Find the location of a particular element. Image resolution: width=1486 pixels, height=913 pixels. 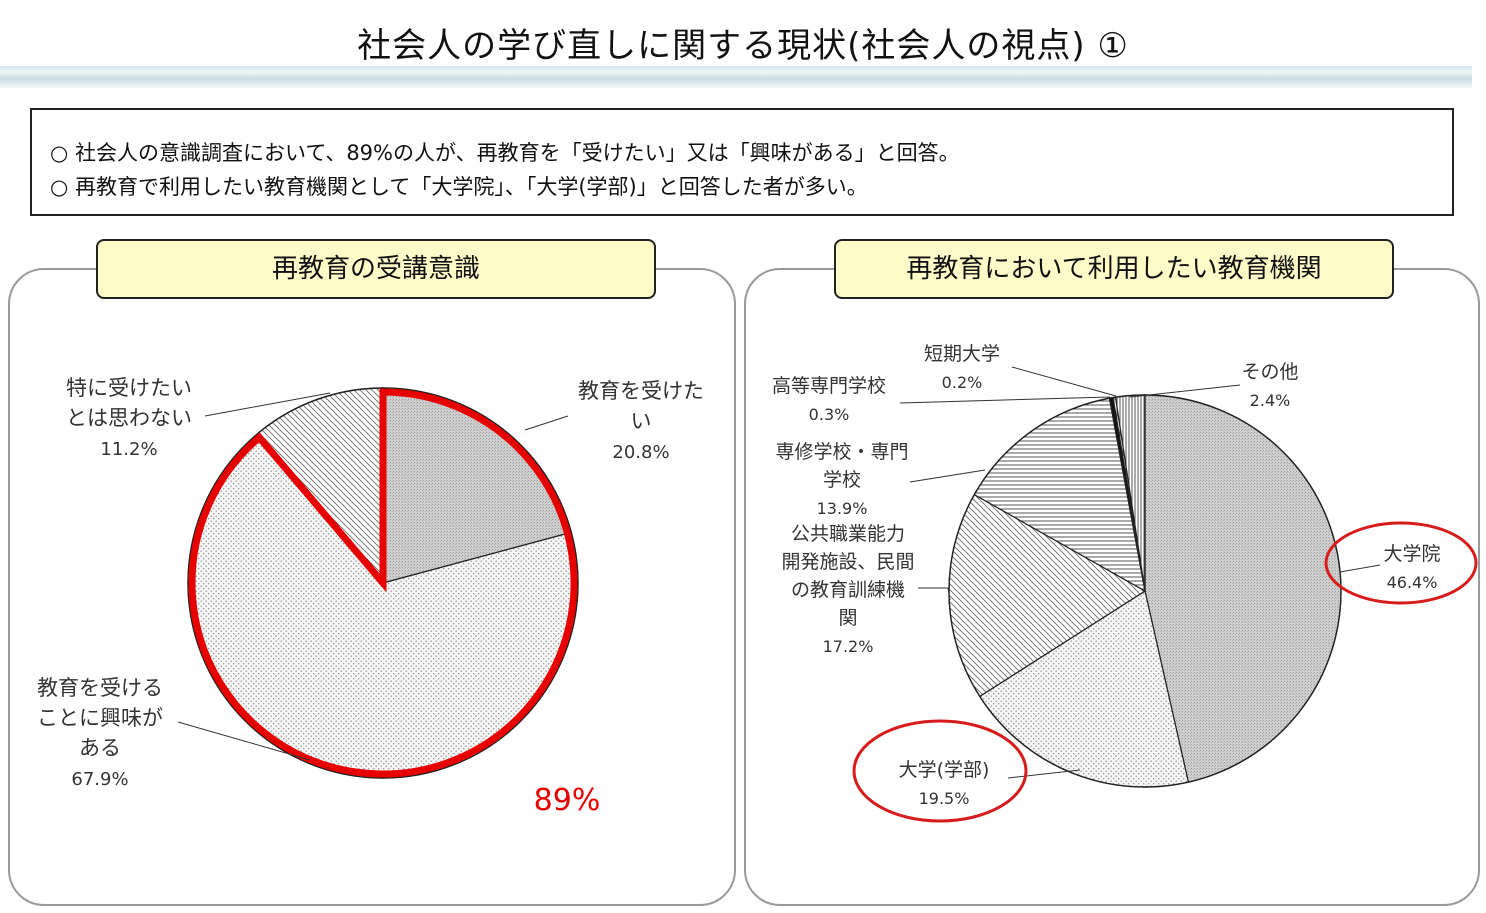

highlight-ellipse-graduate-school is located at coordinates (1401, 563).